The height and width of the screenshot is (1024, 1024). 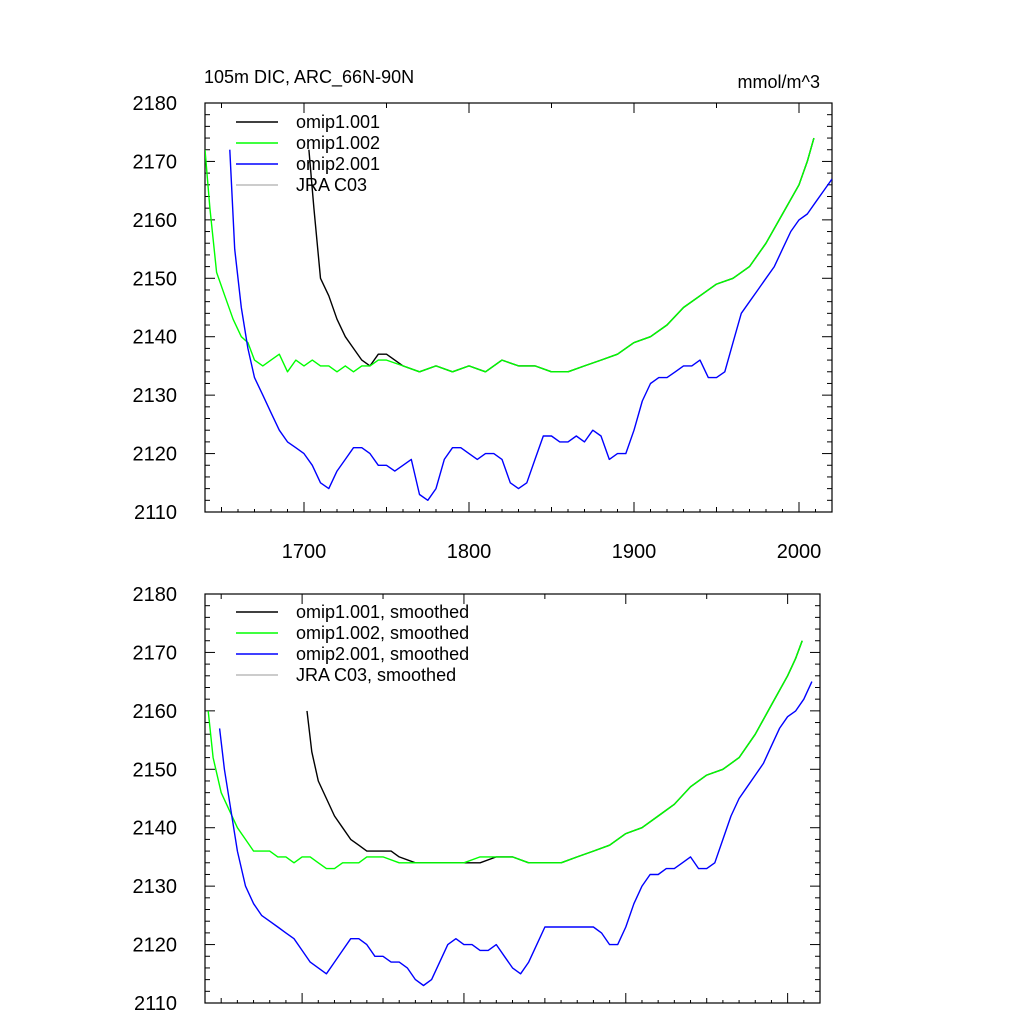 What do you see at coordinates (469, 552) in the screenshot?
I see `x-tick-label: 1800` at bounding box center [469, 552].